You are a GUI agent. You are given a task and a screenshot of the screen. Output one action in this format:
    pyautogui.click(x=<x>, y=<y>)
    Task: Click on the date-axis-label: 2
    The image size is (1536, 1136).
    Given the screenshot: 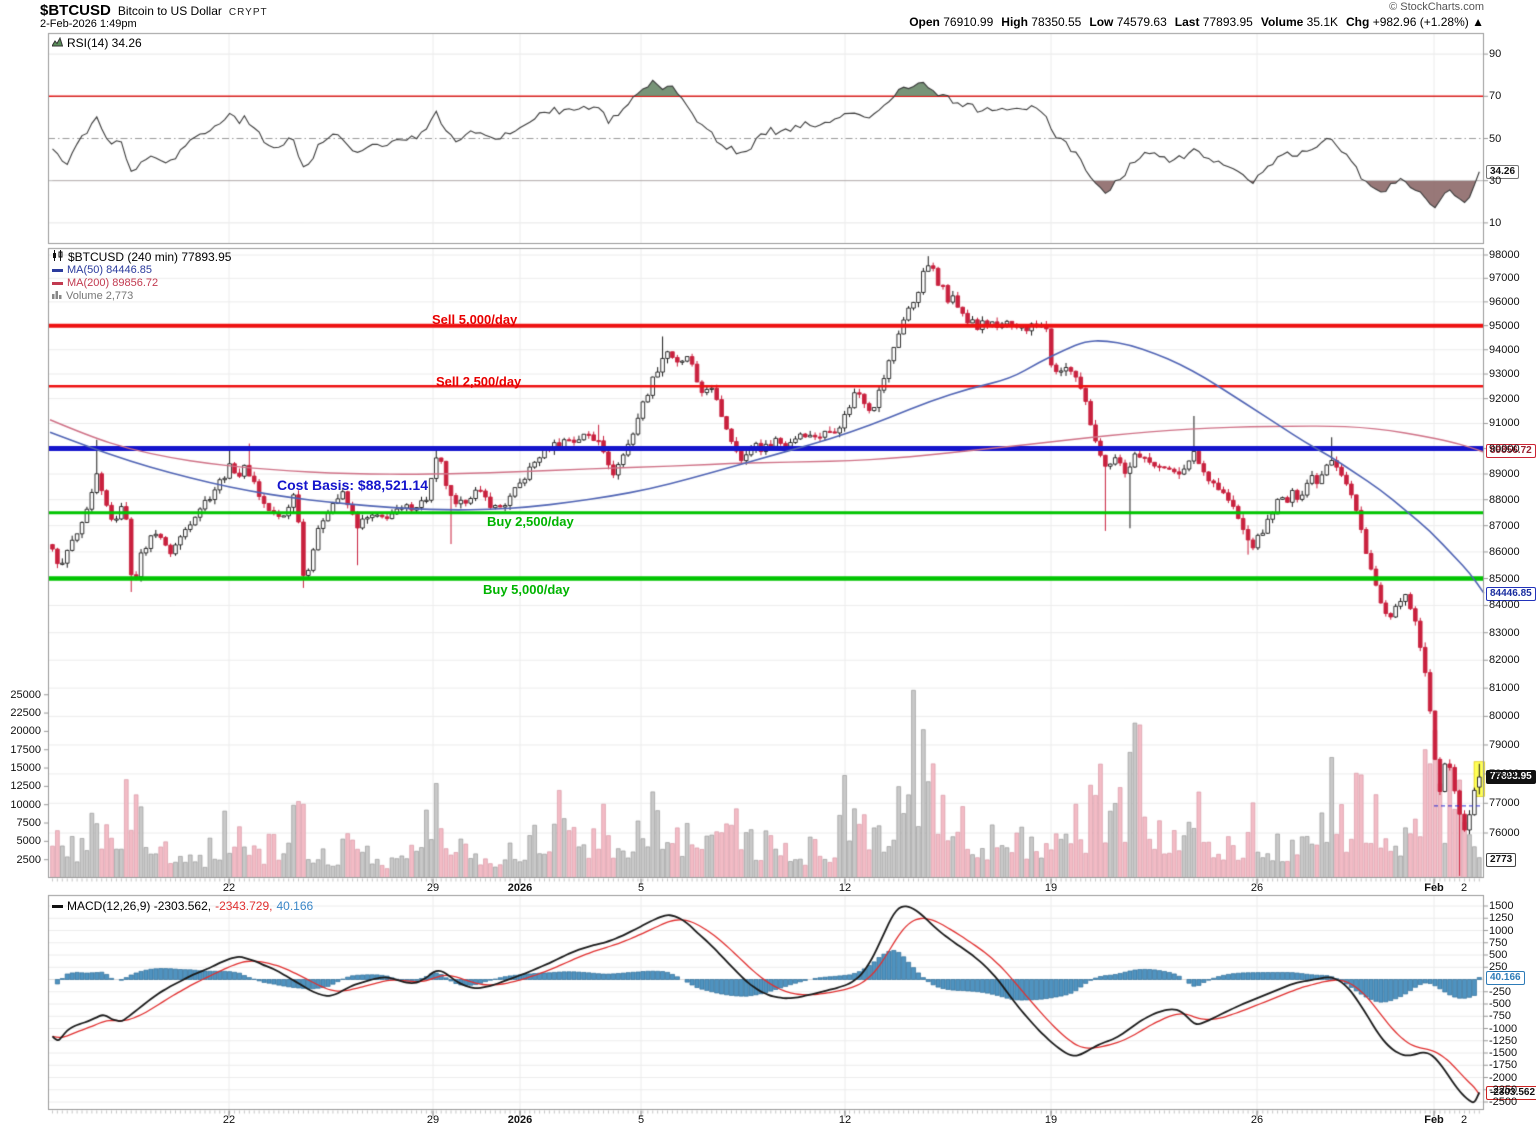 What is the action you would take?
    pyautogui.click(x=1464, y=1120)
    